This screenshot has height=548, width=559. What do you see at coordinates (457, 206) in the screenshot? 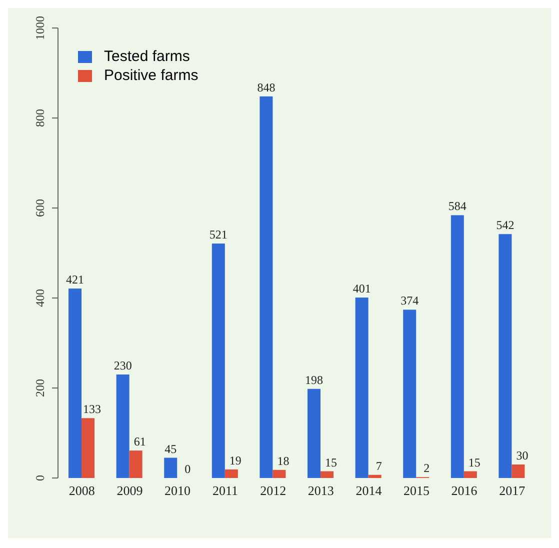
I see `data-label: 584` at bounding box center [457, 206].